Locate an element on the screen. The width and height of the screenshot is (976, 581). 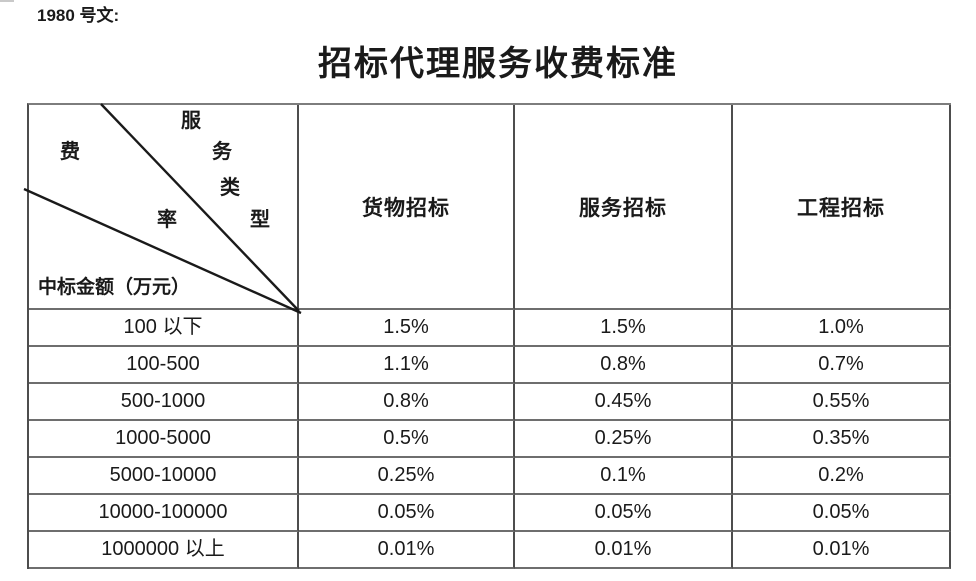
axis-char-service-type-1: 服 is located at coordinates (191, 121).